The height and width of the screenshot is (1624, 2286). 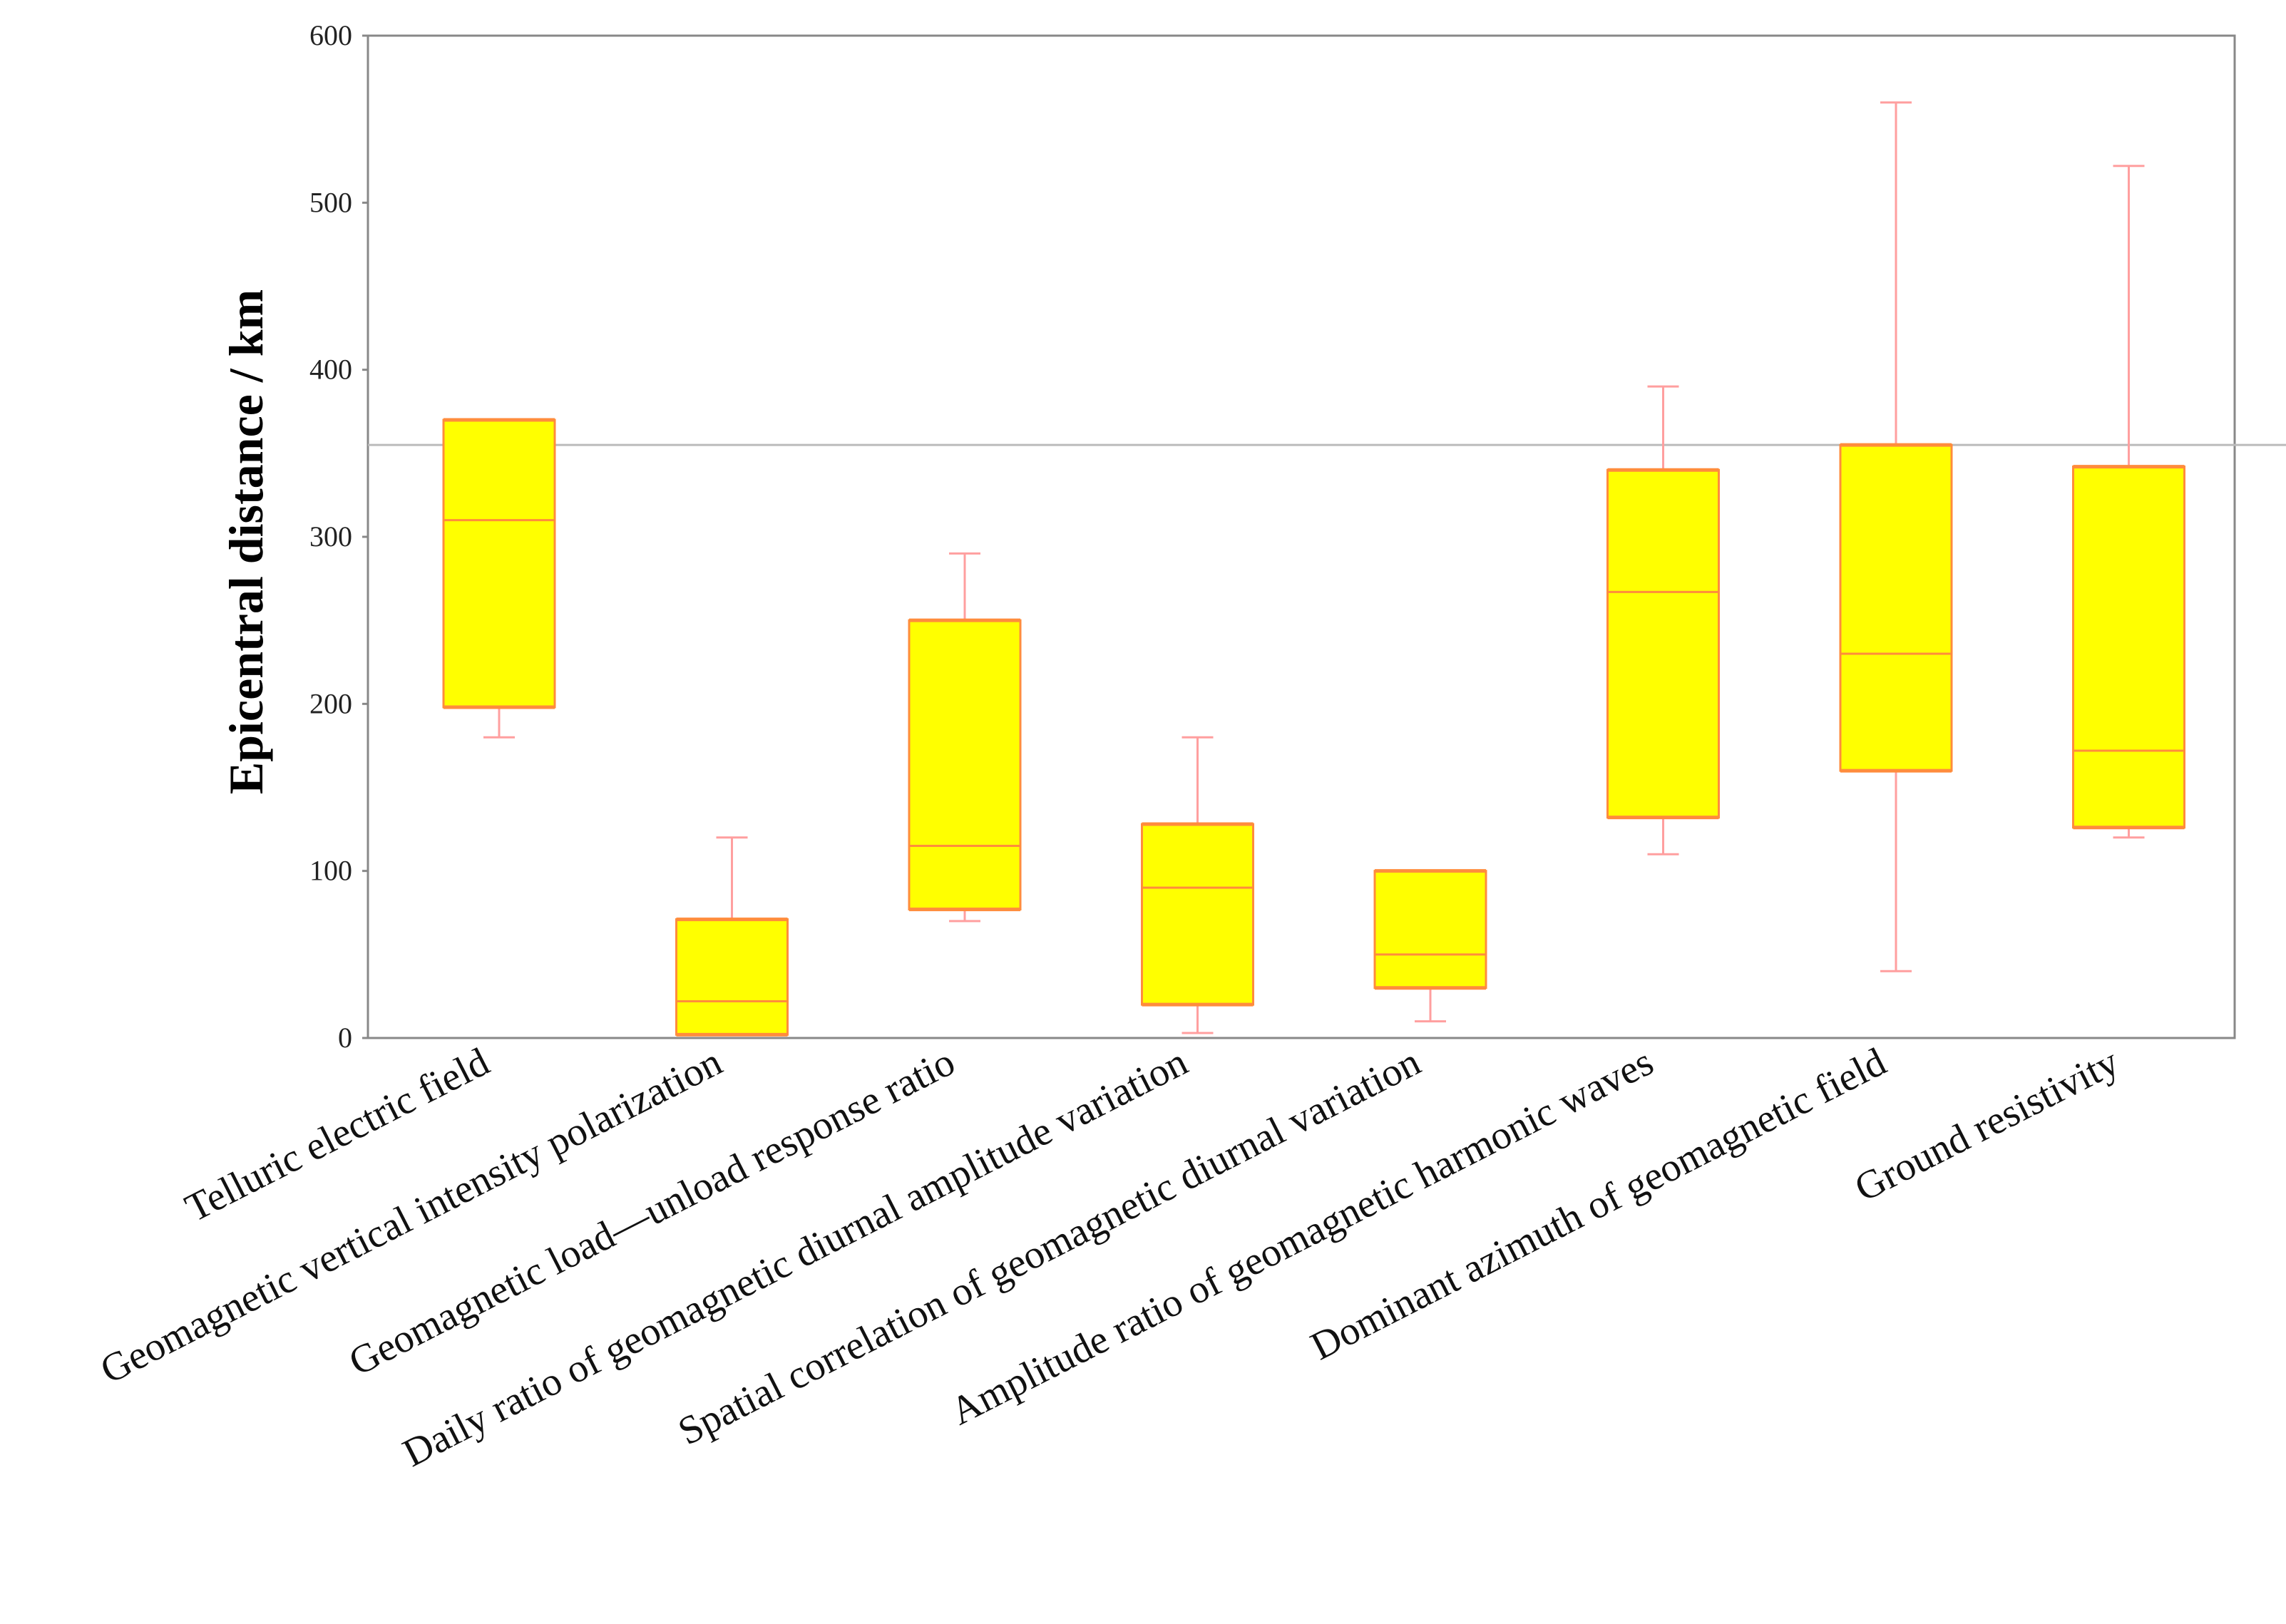 I want to click on x-category-label: Ground resistivity, so click(x=1987, y=1125).